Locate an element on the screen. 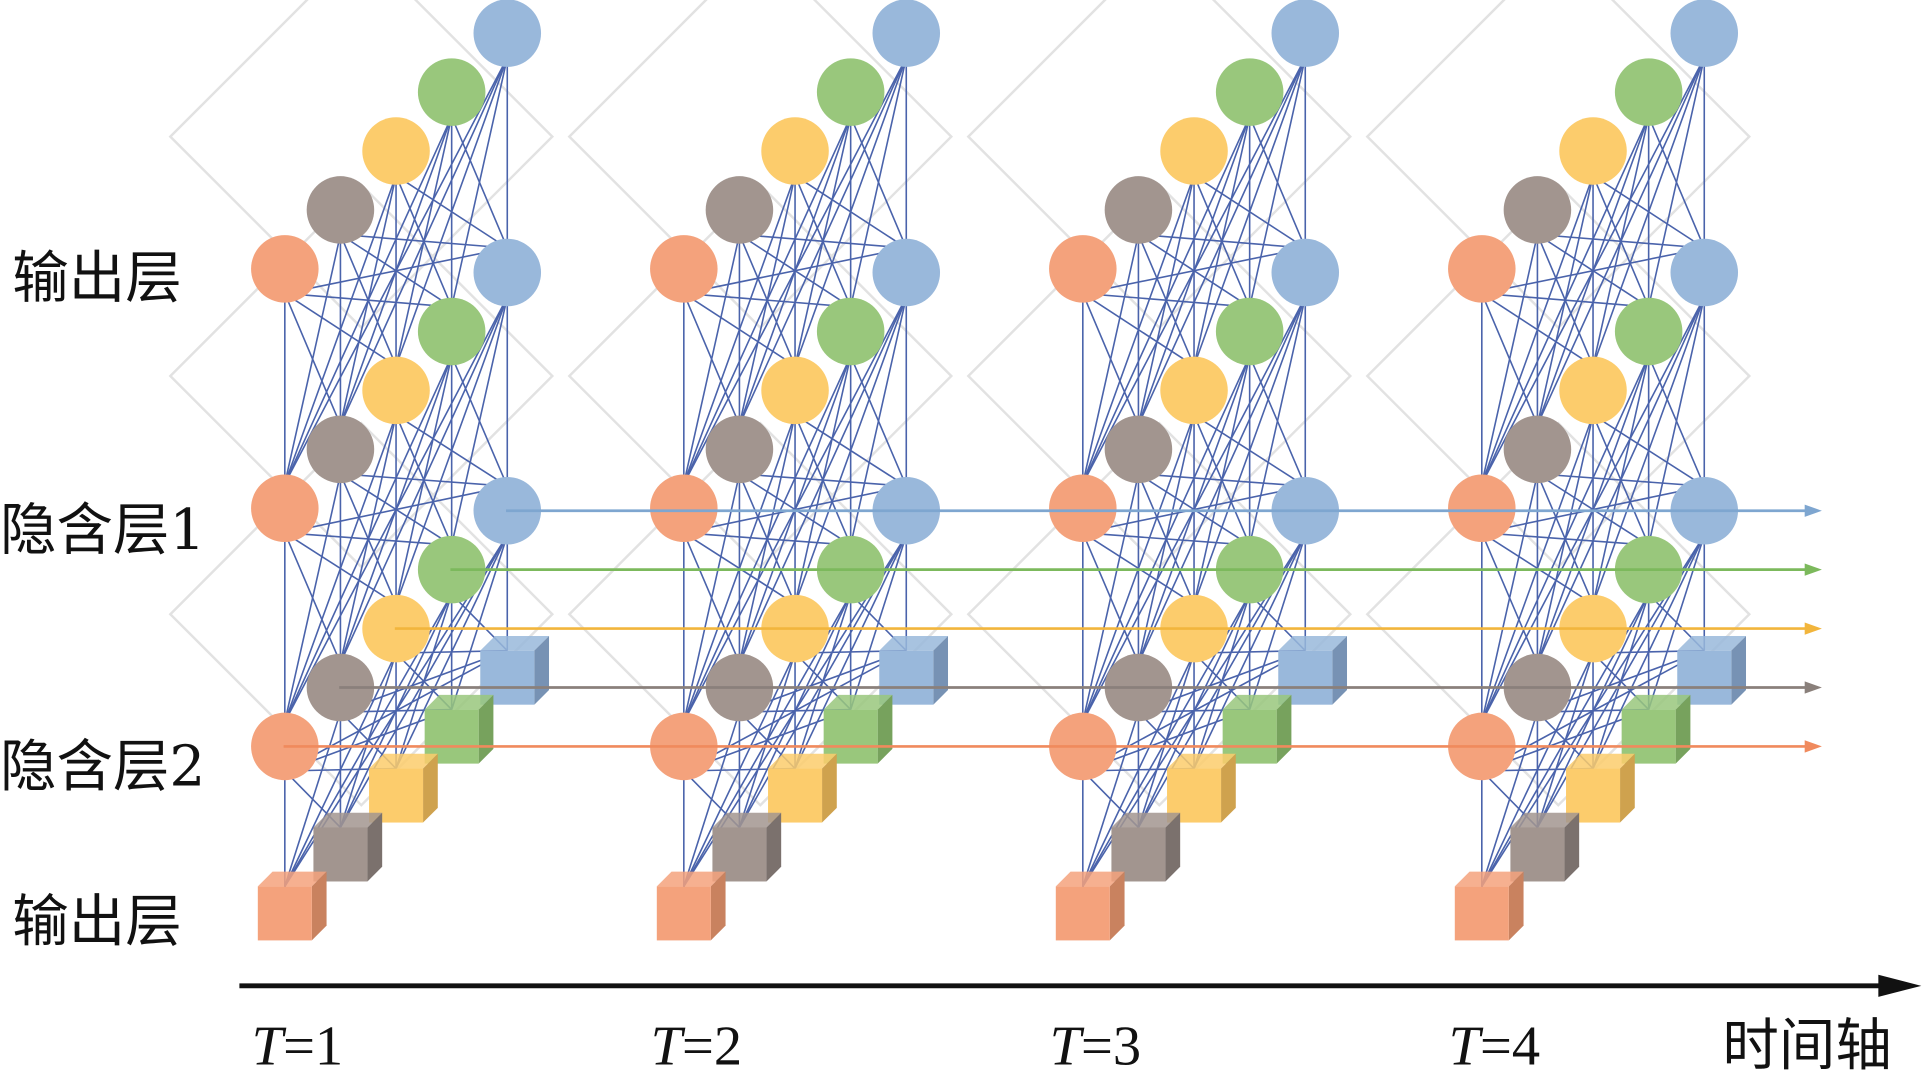 The height and width of the screenshot is (1073, 1925). time-step-label-3: T=3 is located at coordinates (1096, 1044).